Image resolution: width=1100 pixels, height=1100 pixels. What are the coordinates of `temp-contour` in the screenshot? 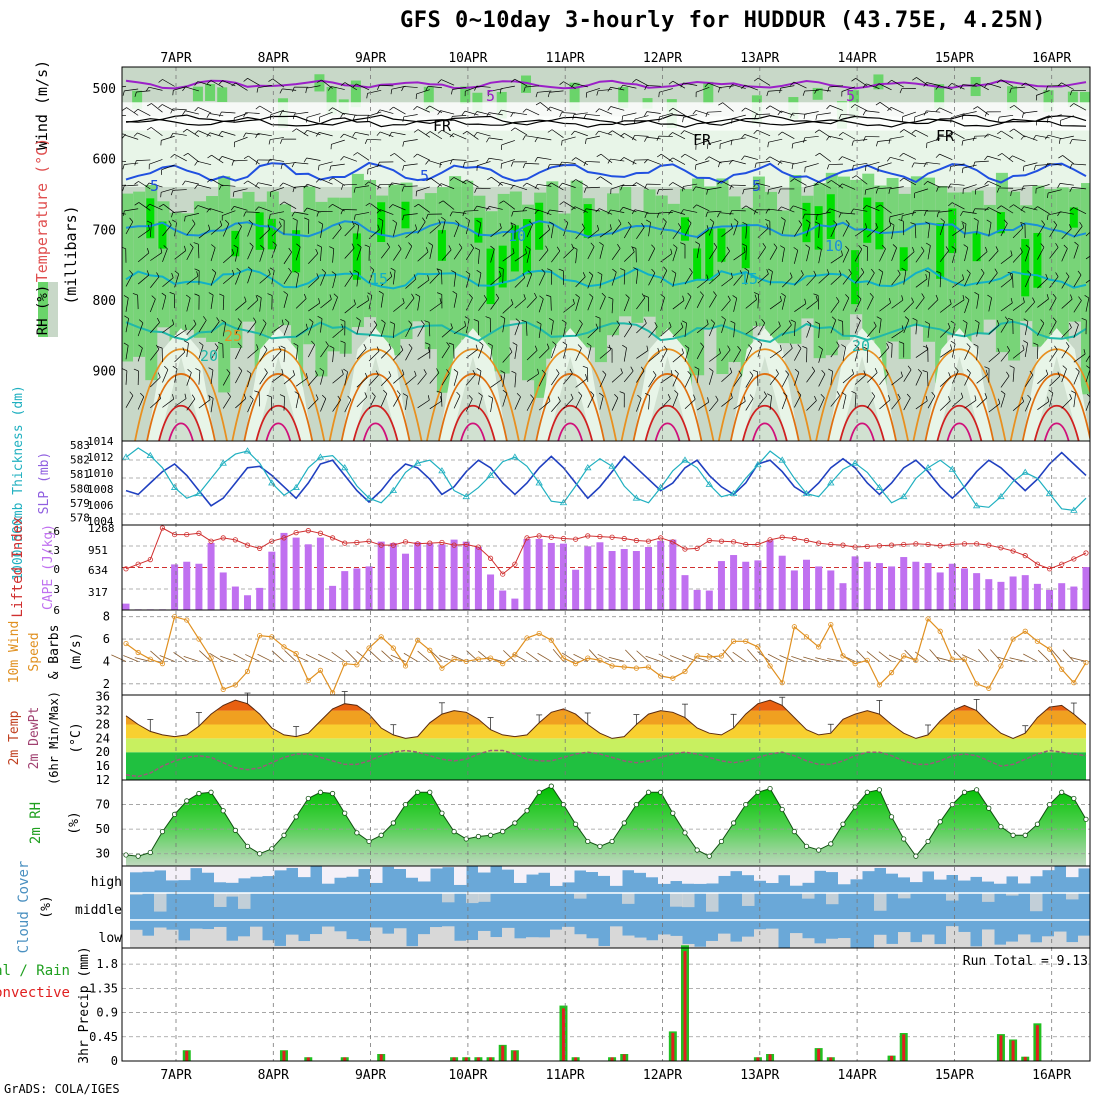 It's located at (606, 122).